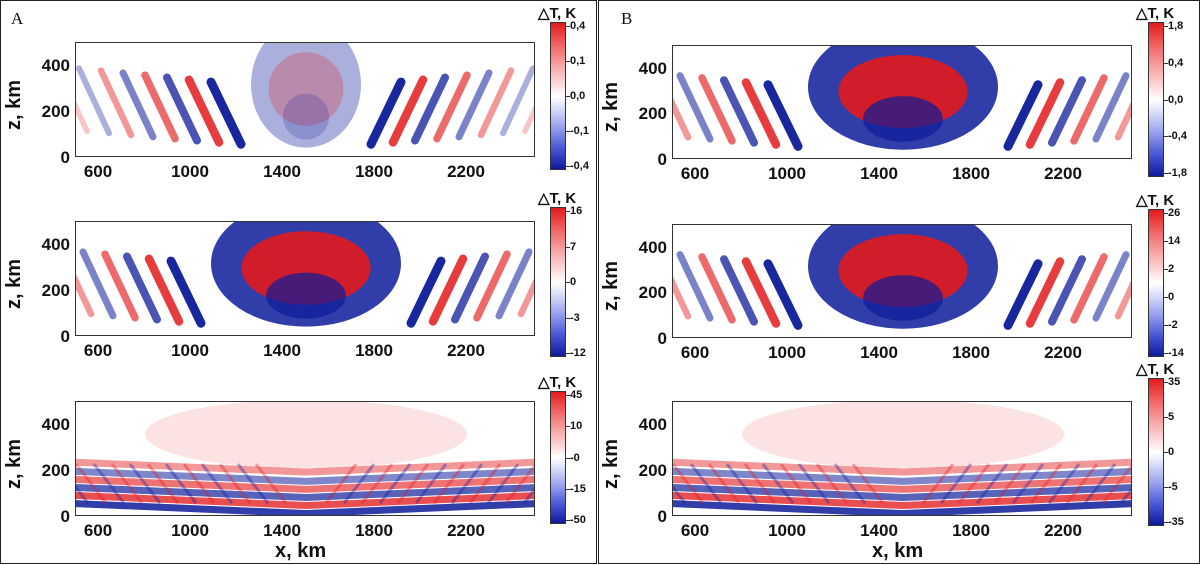 The width and height of the screenshot is (1200, 565). What do you see at coordinates (1156, 283) in the screenshot?
I see `heatmap-b-2-colorbar` at bounding box center [1156, 283].